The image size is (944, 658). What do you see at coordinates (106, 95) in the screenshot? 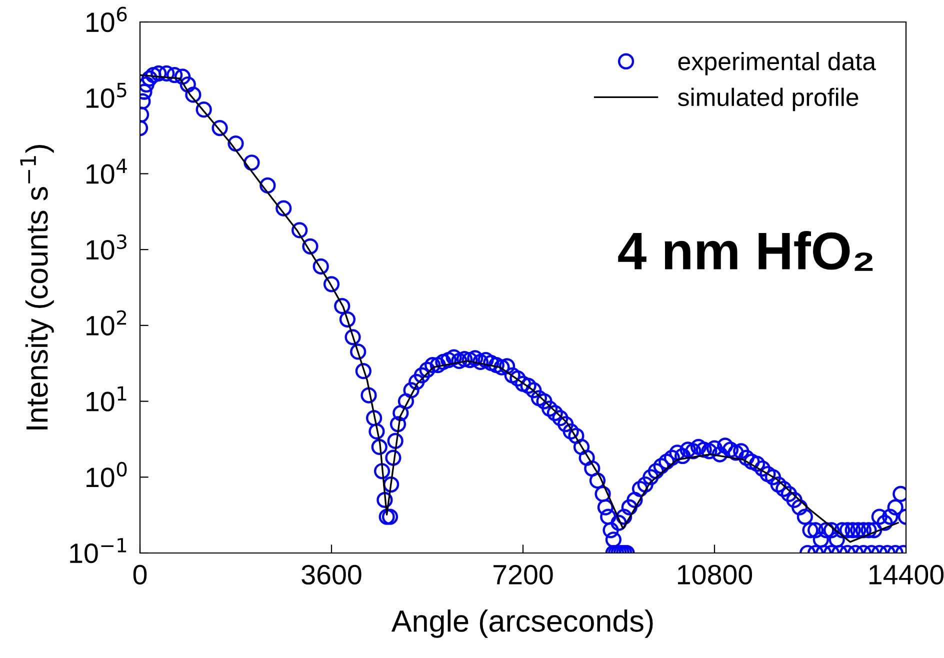
I see `y-tick-label: 10$^{5}$` at bounding box center [106, 95].